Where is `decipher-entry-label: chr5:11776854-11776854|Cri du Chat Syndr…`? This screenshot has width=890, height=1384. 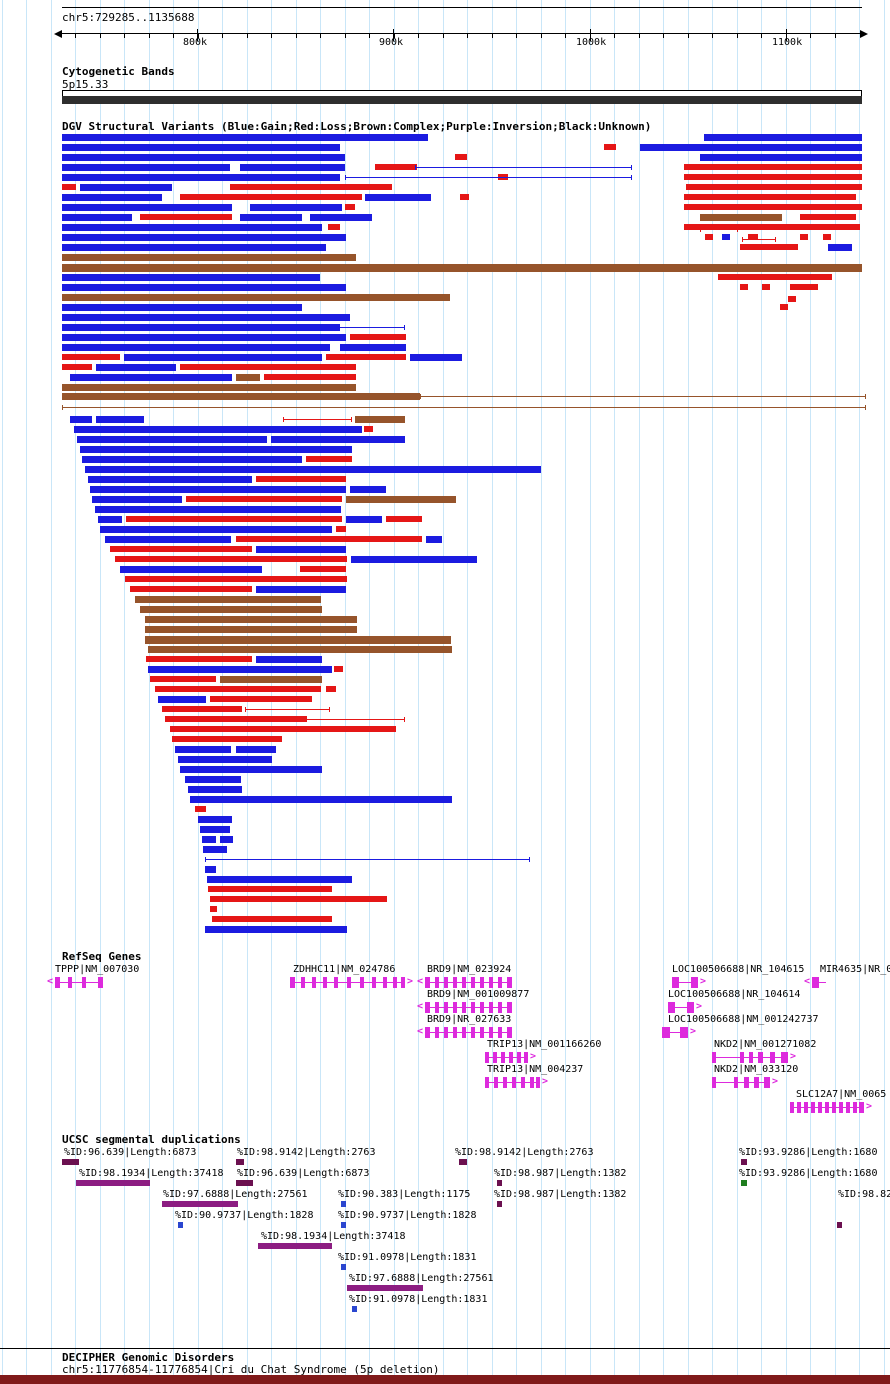 decipher-entry-label: chr5:11776854-11776854|Cri du Chat Syndr… is located at coordinates (251, 1369).